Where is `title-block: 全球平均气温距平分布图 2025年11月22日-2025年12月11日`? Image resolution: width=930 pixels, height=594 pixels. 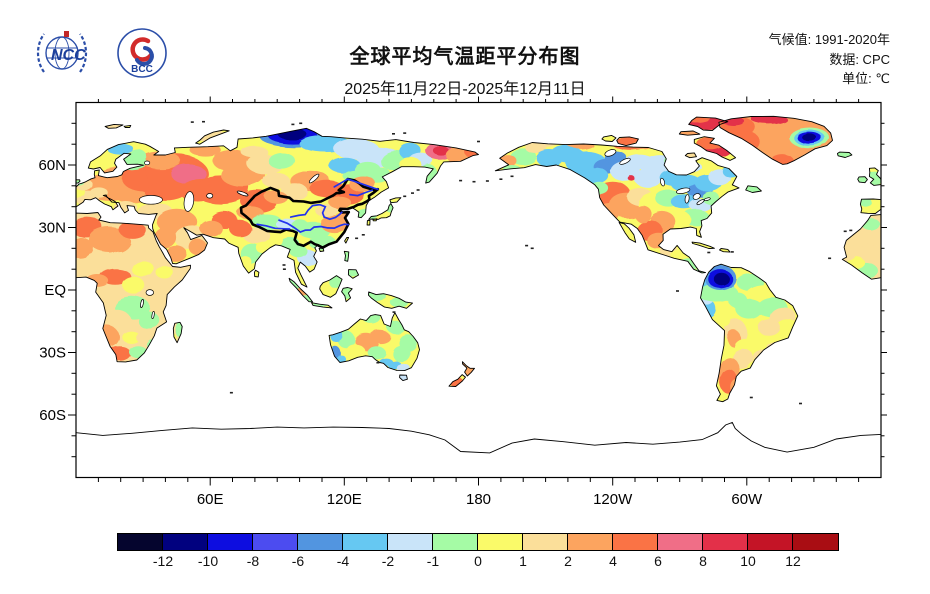
title-block: 全球平均气温距平分布图 2025年11月22日-2025年12月11日 is located at coordinates (465, 69).